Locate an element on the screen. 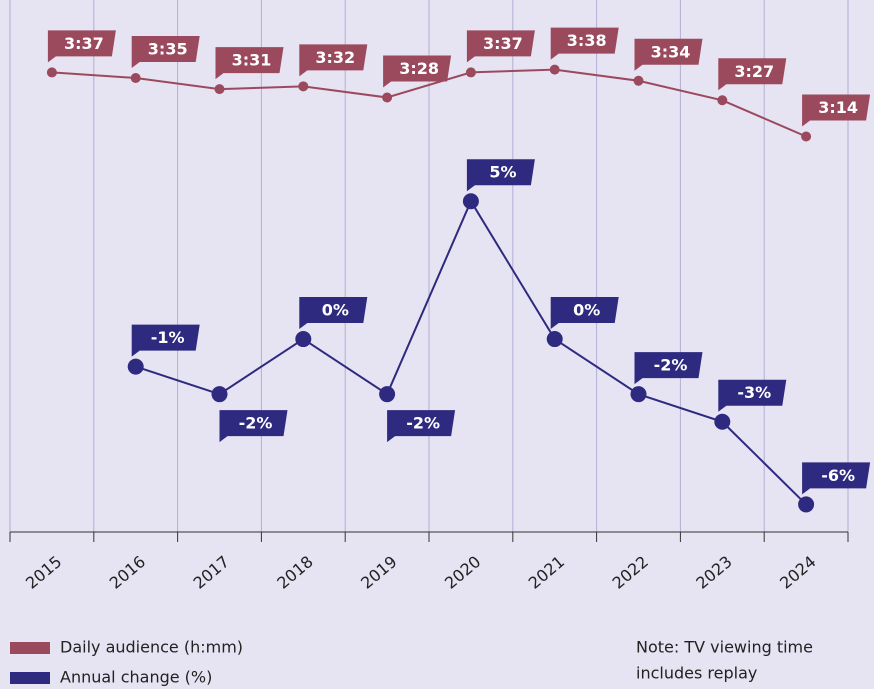 This screenshot has width=874, height=689. value-label: 3:35 is located at coordinates (168, 48).